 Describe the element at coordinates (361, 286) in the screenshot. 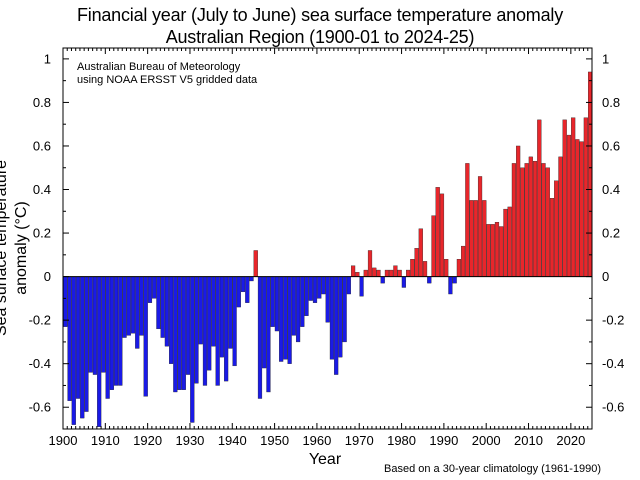

I see `bar-1970` at that location.